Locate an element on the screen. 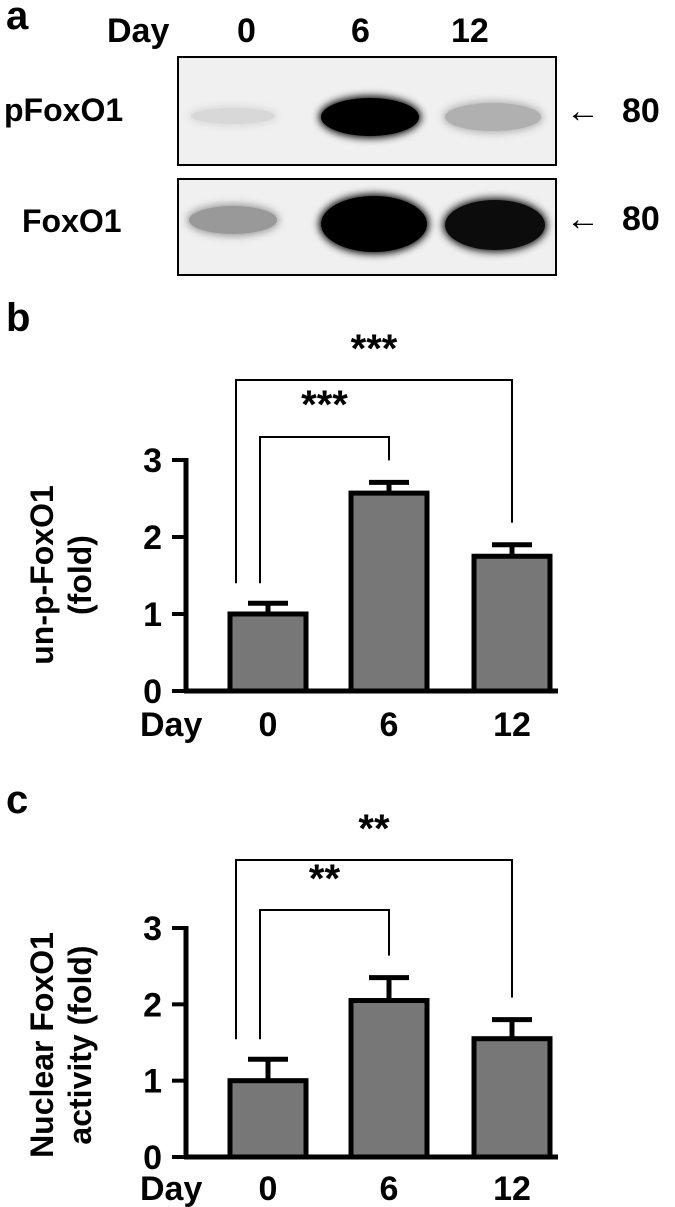  blot-strip-pfoxo1 is located at coordinates (367, 111).